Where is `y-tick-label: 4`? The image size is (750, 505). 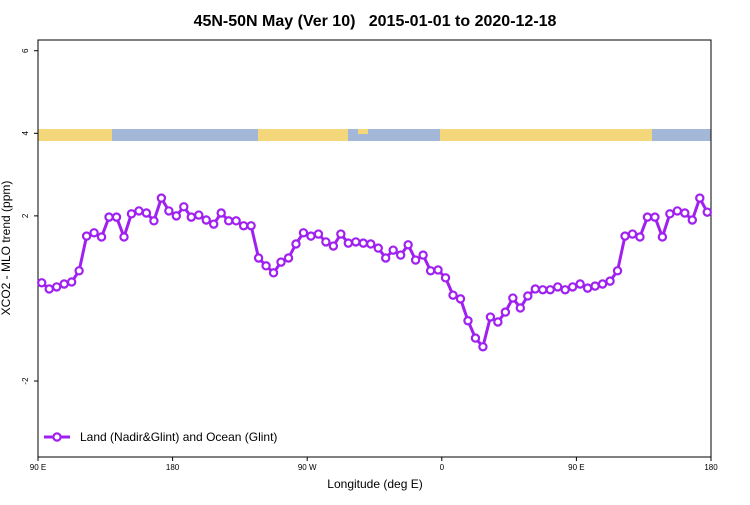
y-tick-label: 4 is located at coordinates (25, 133).